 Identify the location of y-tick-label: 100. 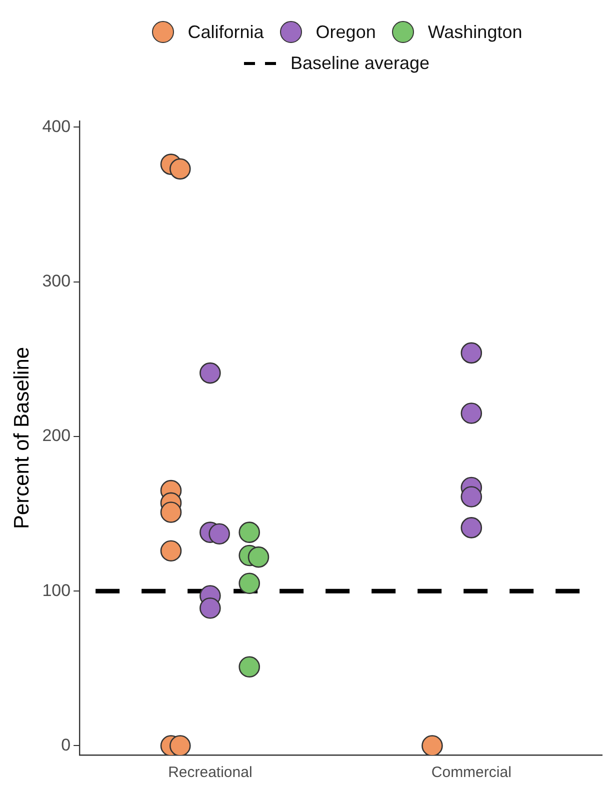
(56, 590).